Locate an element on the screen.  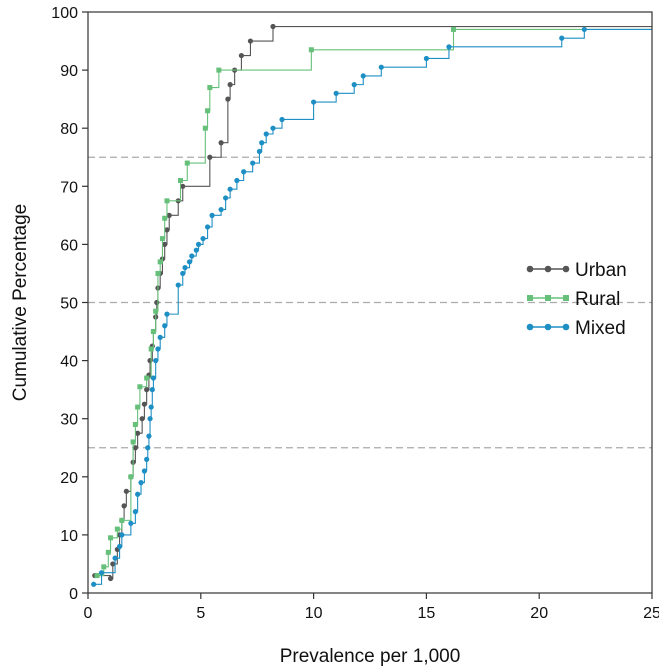
y-tick-label: 50 is located at coordinates (69, 304).